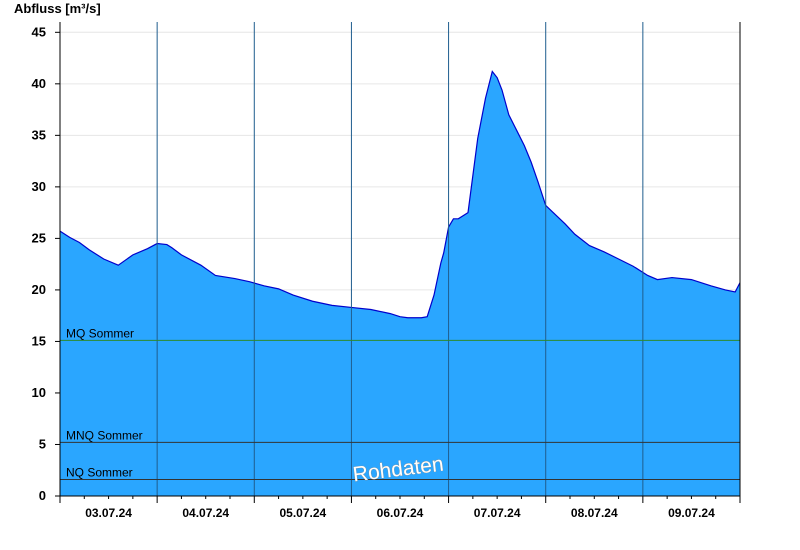 The width and height of the screenshot is (800, 550). What do you see at coordinates (39, 31) in the screenshot?
I see `y-tick-label: 45` at bounding box center [39, 31].